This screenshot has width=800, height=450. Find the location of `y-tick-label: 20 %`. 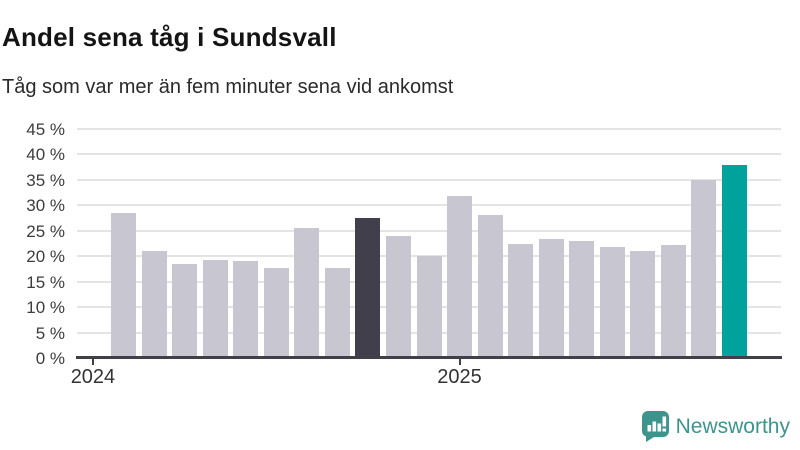

y-tick-label: 20 % is located at coordinates (45, 257).